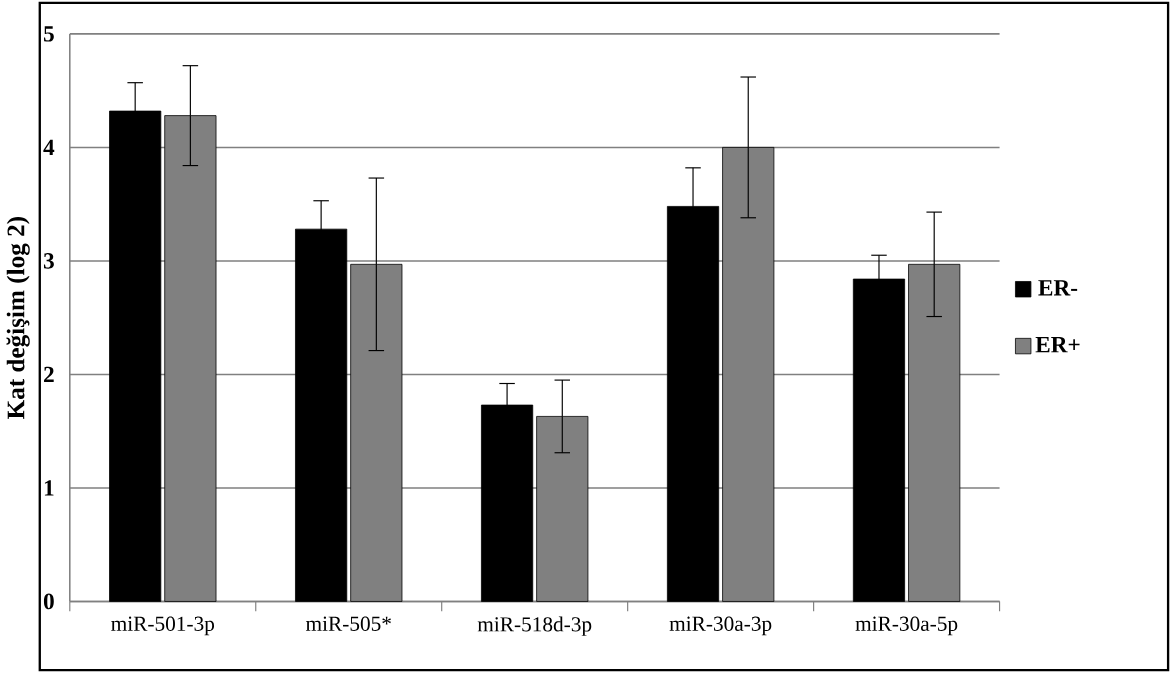 The width and height of the screenshot is (1171, 673). What do you see at coordinates (693, 403) in the screenshot?
I see `bar` at bounding box center [693, 403].